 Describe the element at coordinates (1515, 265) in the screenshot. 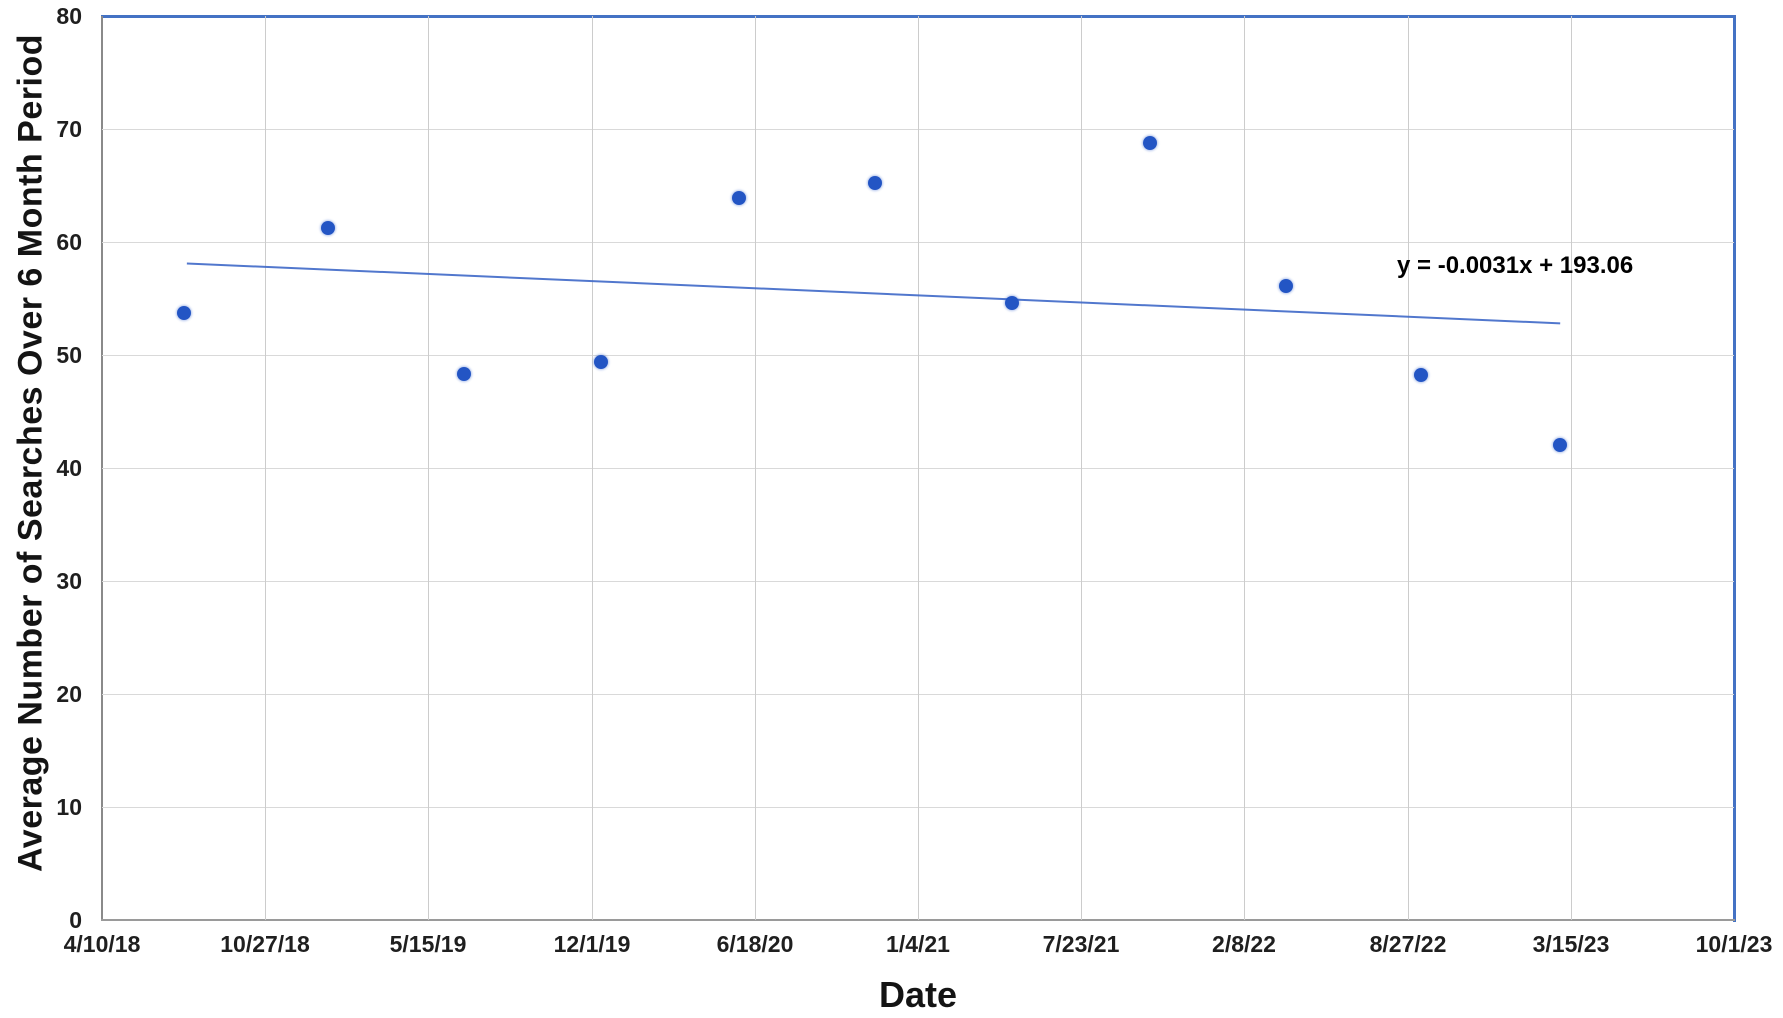

I see `trendline-equation-label: y = -0.0031x + 193.06` at that location.